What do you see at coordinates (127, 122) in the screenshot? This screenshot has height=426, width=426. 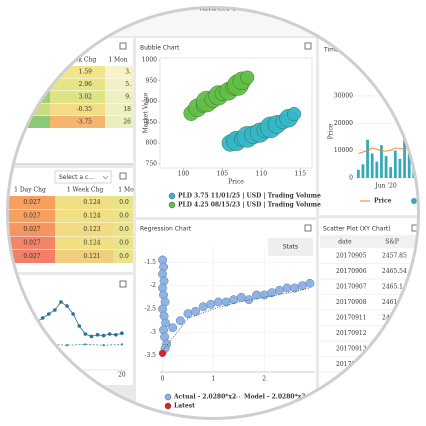 I see `cell-text: 26` at bounding box center [127, 122].